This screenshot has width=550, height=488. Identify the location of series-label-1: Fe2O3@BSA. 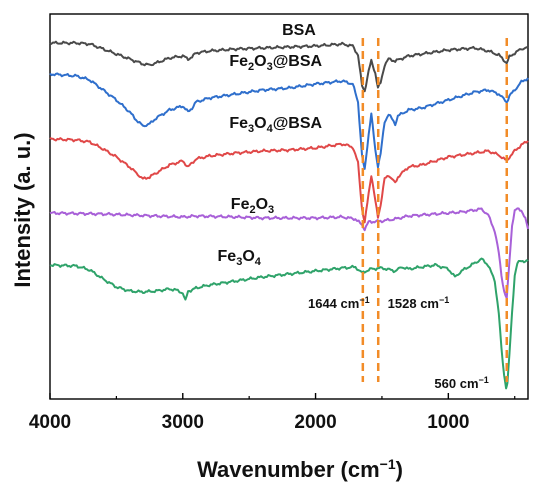
(275, 63).